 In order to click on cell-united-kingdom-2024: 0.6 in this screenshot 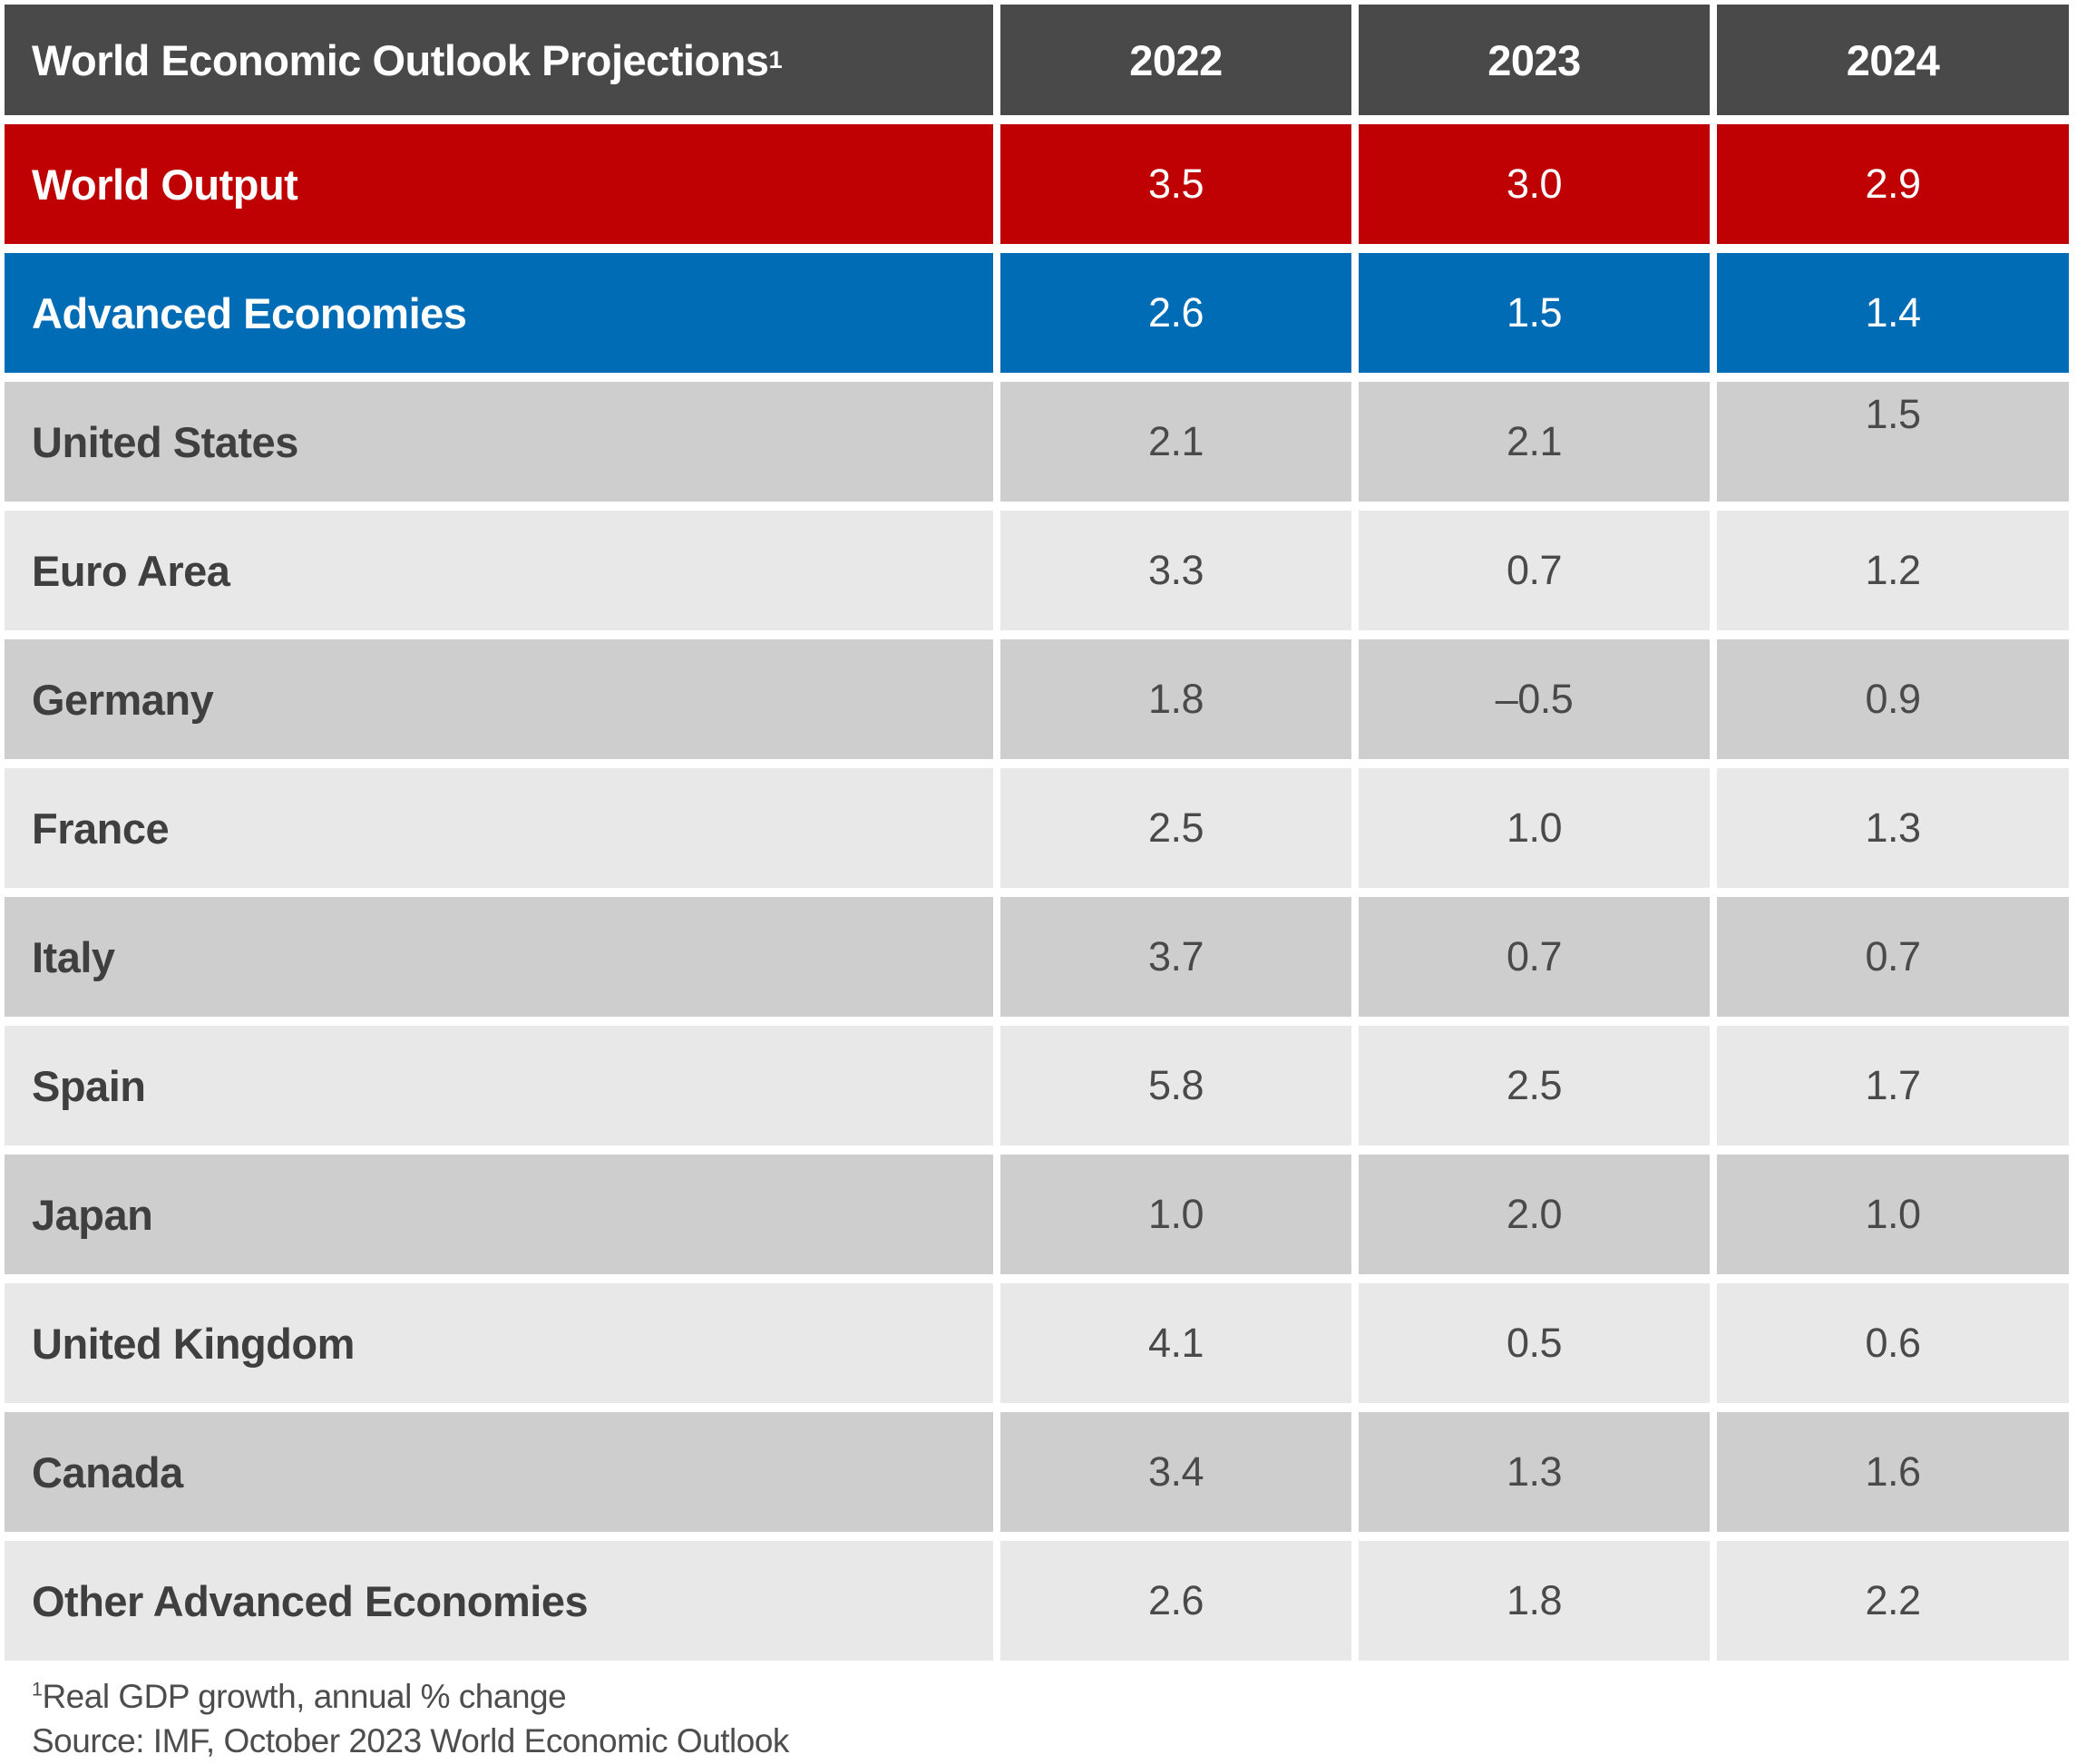, I will do `click(1893, 1343)`.